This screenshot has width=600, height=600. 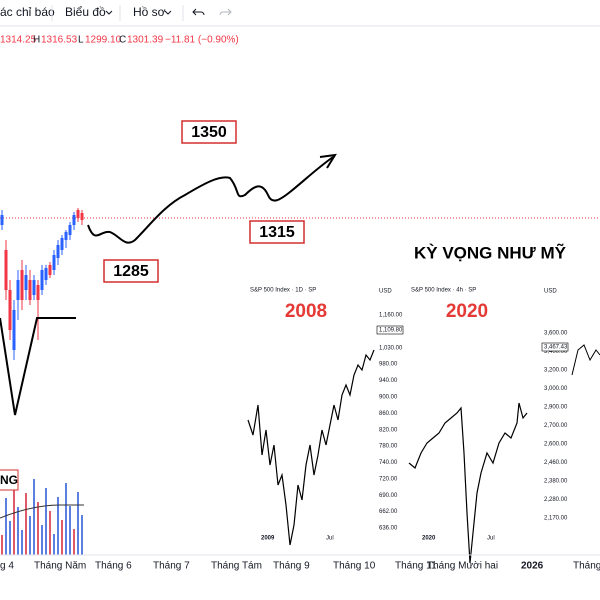 What do you see at coordinates (198, 12) in the screenshot?
I see `undo-button` at bounding box center [198, 12].